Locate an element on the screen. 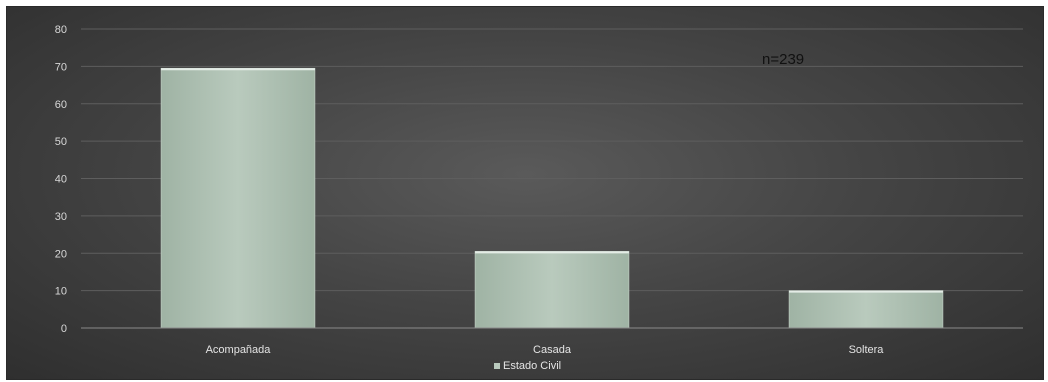  y-tick-label: 80 is located at coordinates (61, 30).